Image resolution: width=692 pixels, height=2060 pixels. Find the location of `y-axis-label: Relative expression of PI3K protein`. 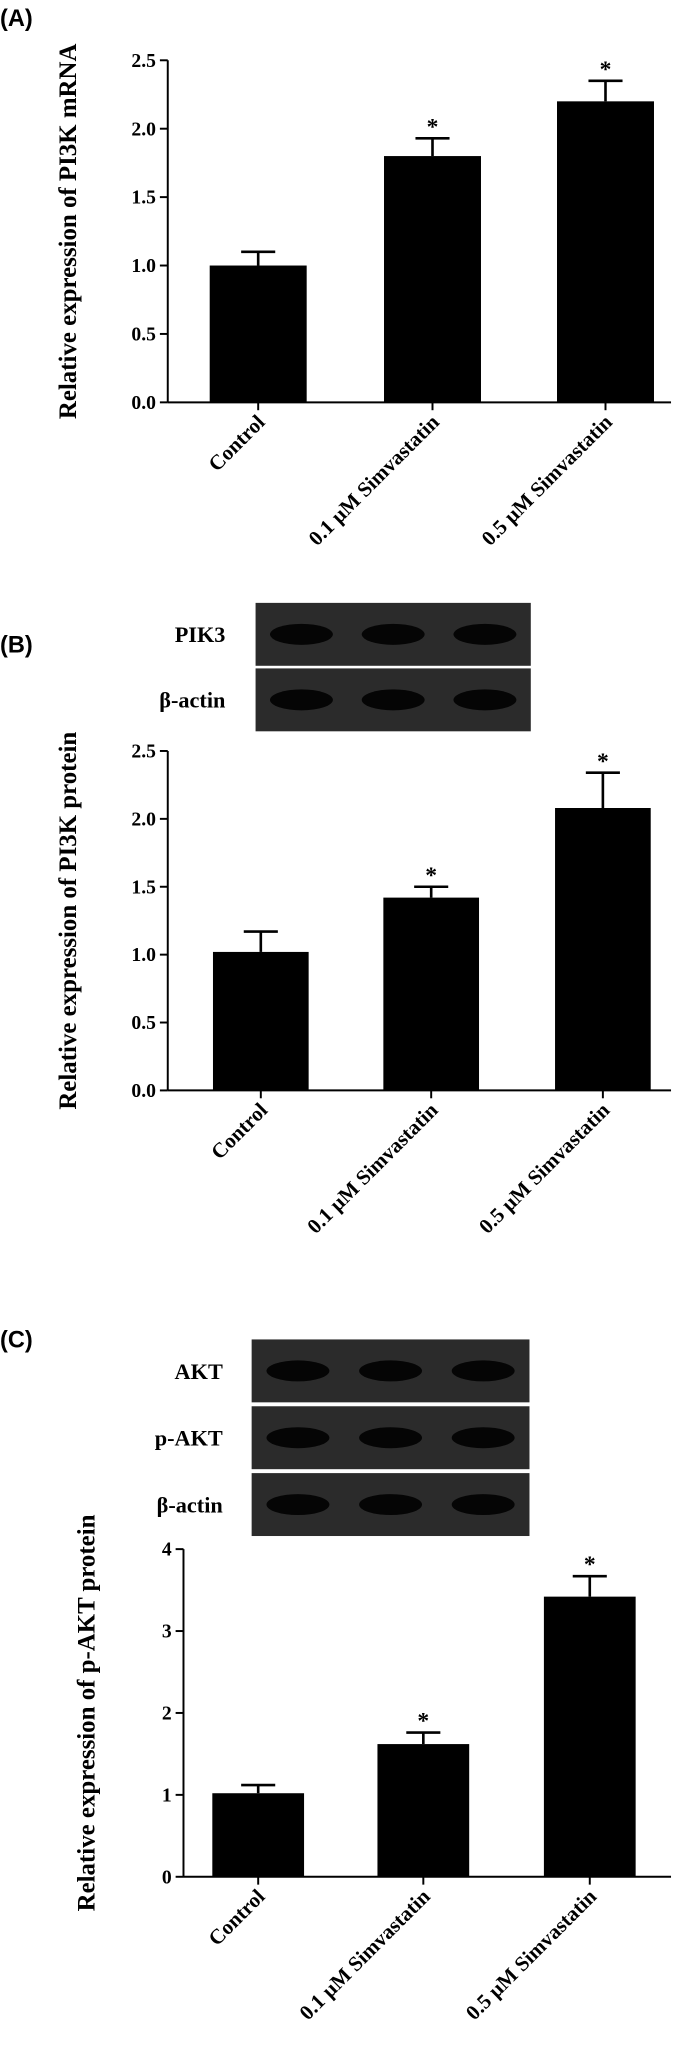

y-axis-label: Relative expression of PI3K protein is located at coordinates (68, 921).